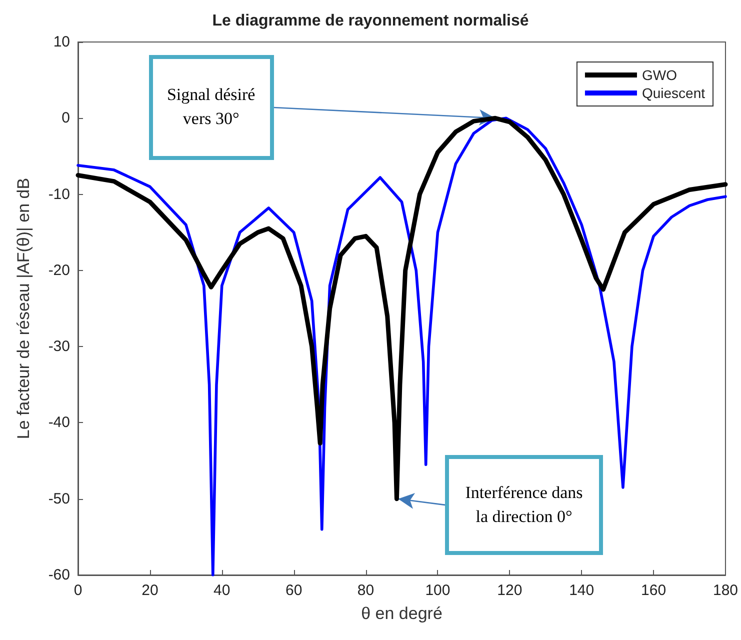 This screenshot has height=640, width=741. Describe the element at coordinates (23, 309) in the screenshot. I see `y-axis-title: Le facteur de réseau |AF(θ)| en dB` at that location.